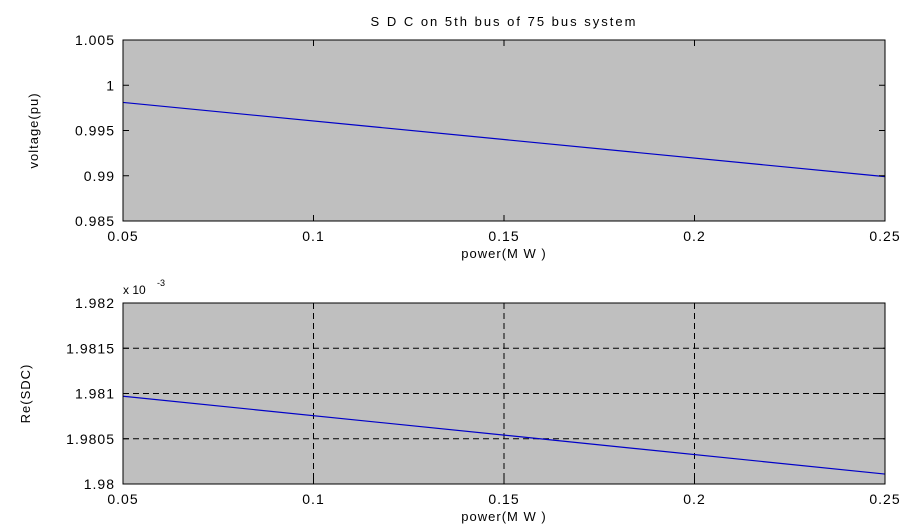 This screenshot has width=908, height=531. I want to click on y-axis-label: voltage(pu), so click(33, 130).